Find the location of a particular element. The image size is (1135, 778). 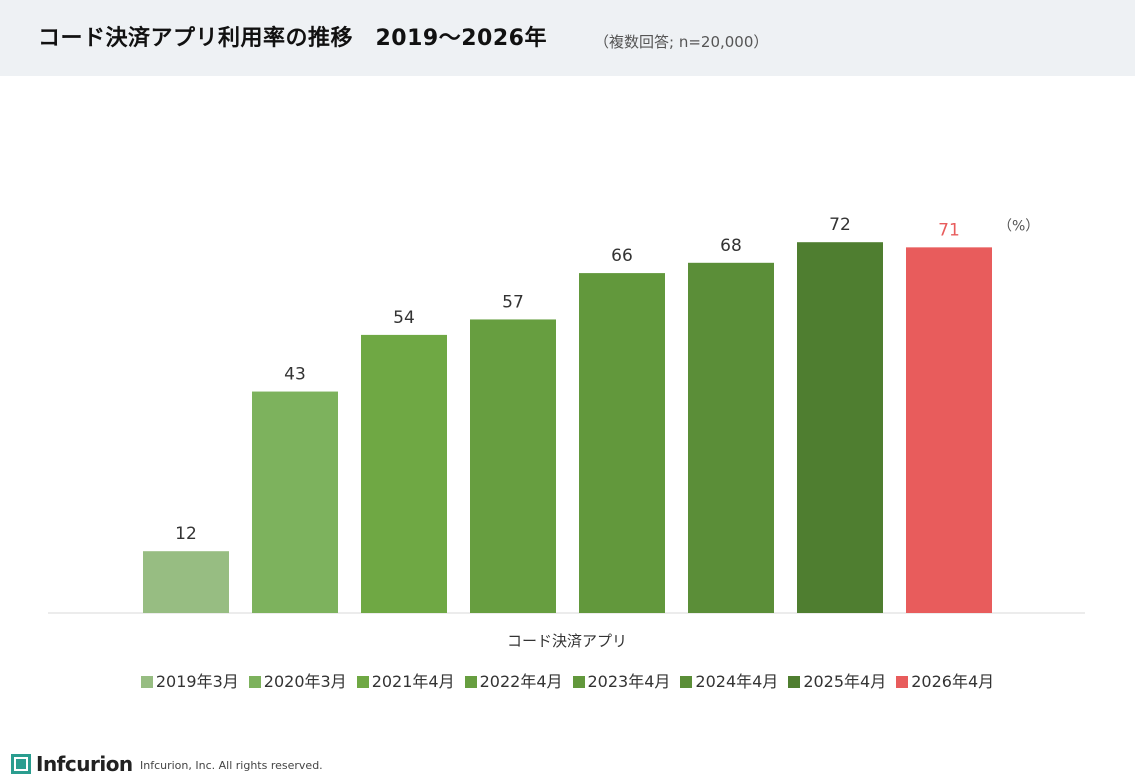

copyright-text: Infcurion, Inc. All rights reserved. is located at coordinates (231, 765).